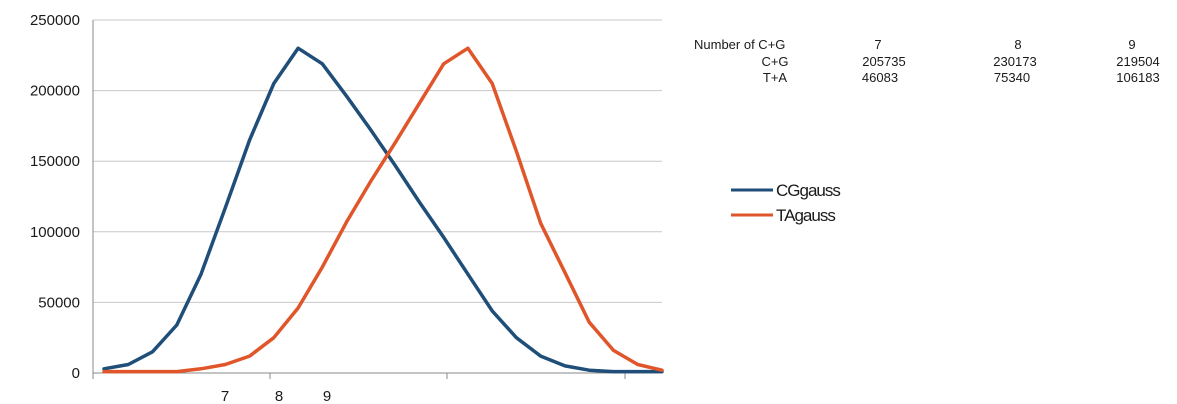 The width and height of the screenshot is (1177, 404). Describe the element at coordinates (55, 91) in the screenshot. I see `y-tick-label: 200000` at that location.